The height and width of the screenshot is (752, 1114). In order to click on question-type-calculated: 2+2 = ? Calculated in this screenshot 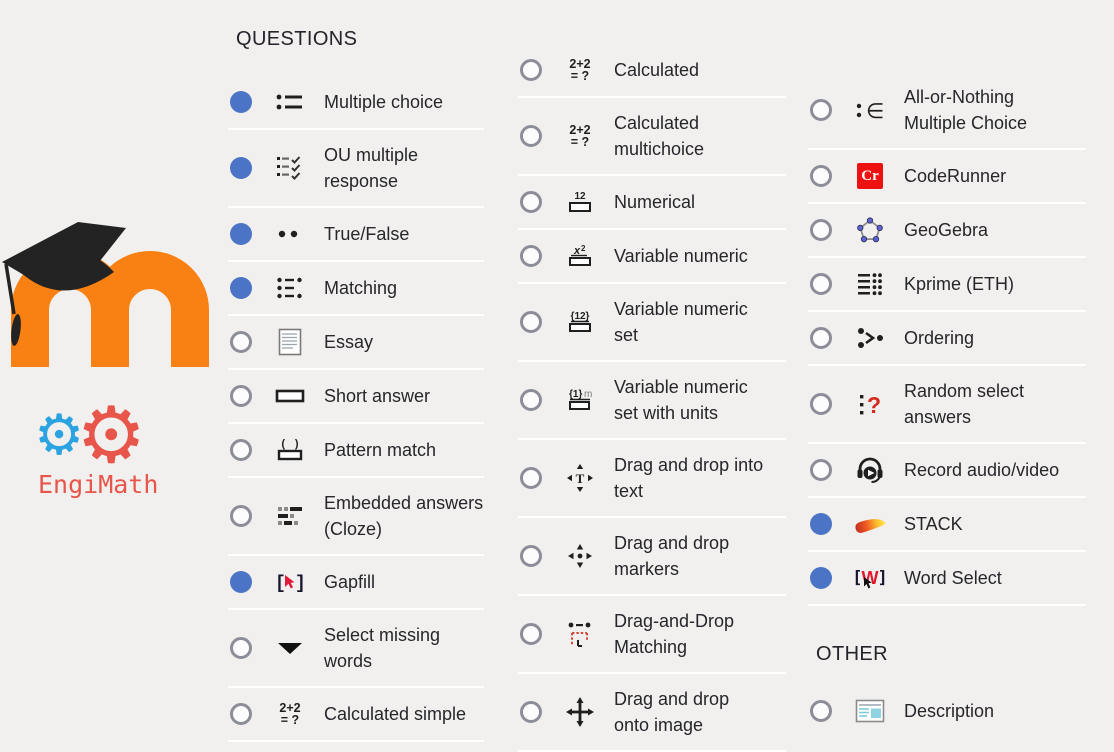, I will do `click(652, 71)`.